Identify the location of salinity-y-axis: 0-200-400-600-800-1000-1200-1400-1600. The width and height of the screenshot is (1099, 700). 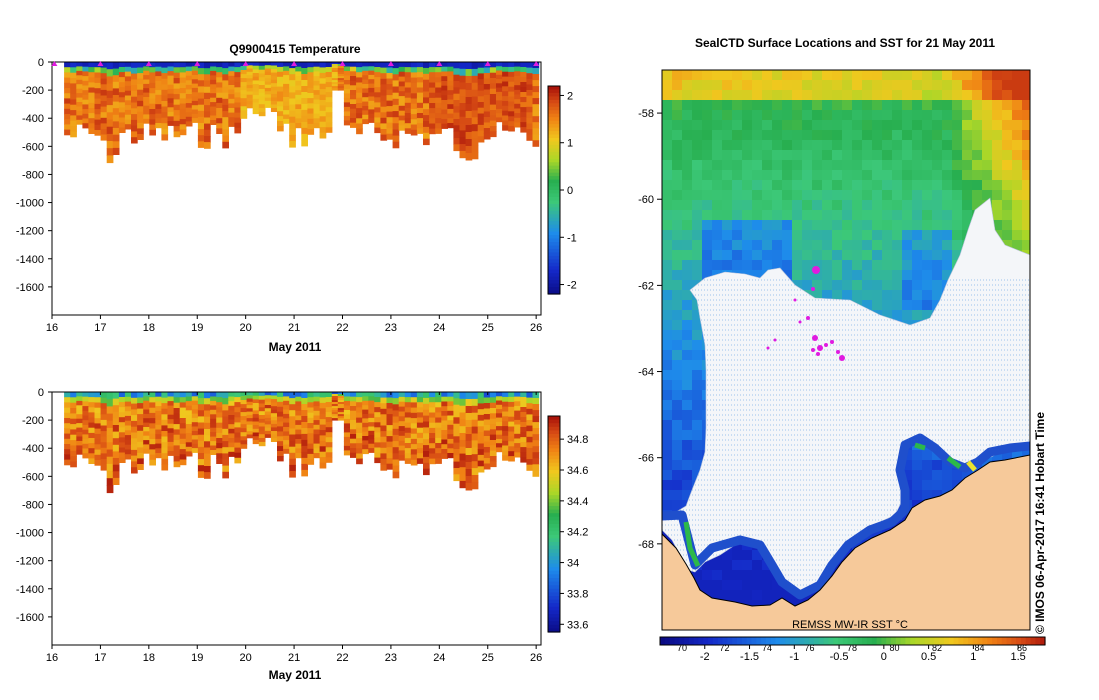
(34, 505).